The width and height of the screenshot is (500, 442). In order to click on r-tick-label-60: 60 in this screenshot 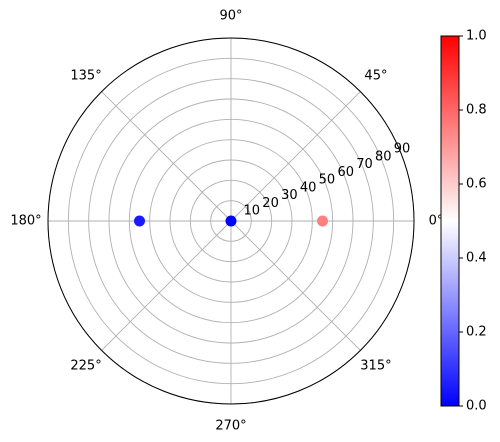, I will do `click(345, 172)`.